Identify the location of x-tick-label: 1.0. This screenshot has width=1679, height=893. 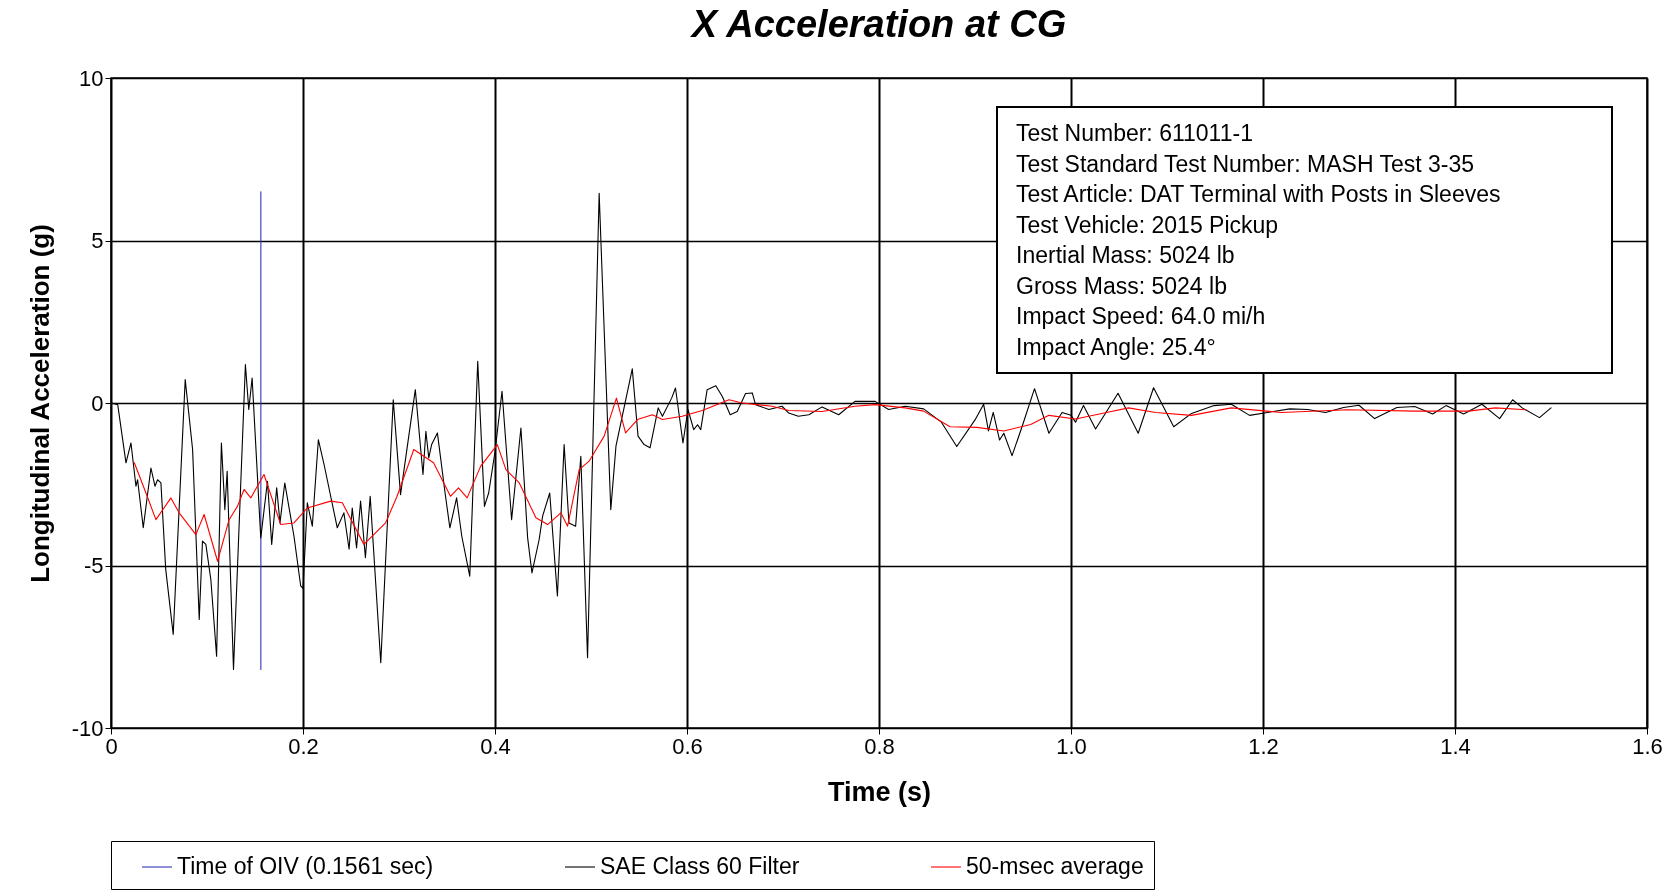
(1071, 746).